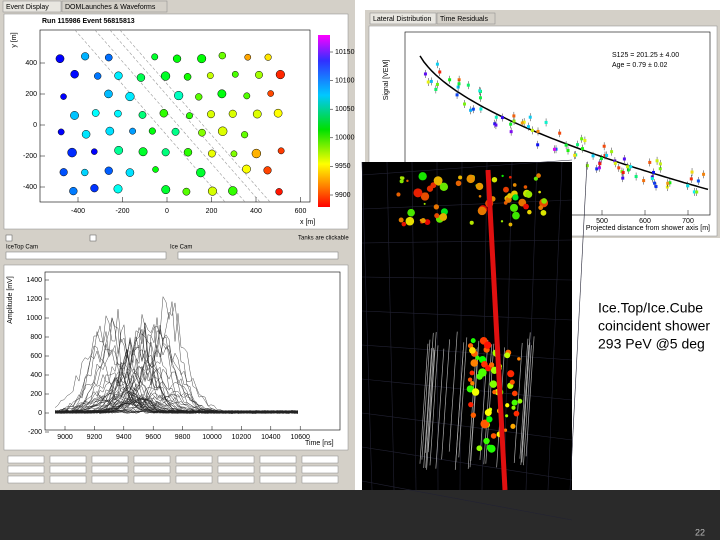 The height and width of the screenshot is (540, 720). What do you see at coordinates (31, 63) in the screenshot?
I see `y-tick-label: 400` at bounding box center [31, 63].